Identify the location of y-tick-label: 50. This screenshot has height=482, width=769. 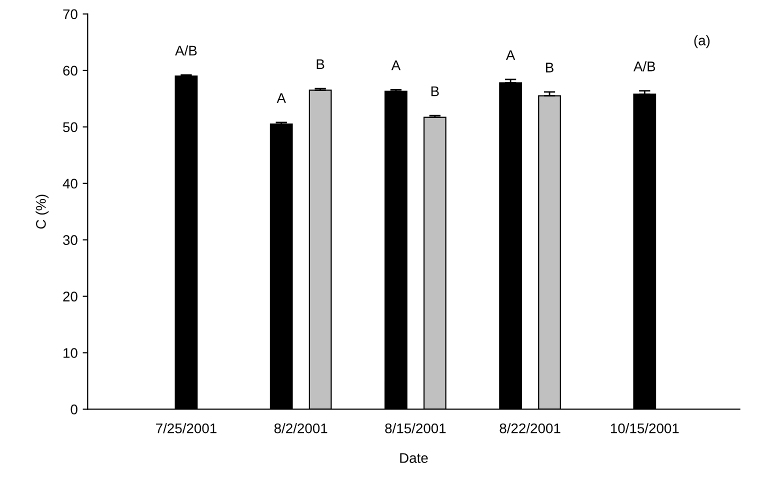
(70, 127).